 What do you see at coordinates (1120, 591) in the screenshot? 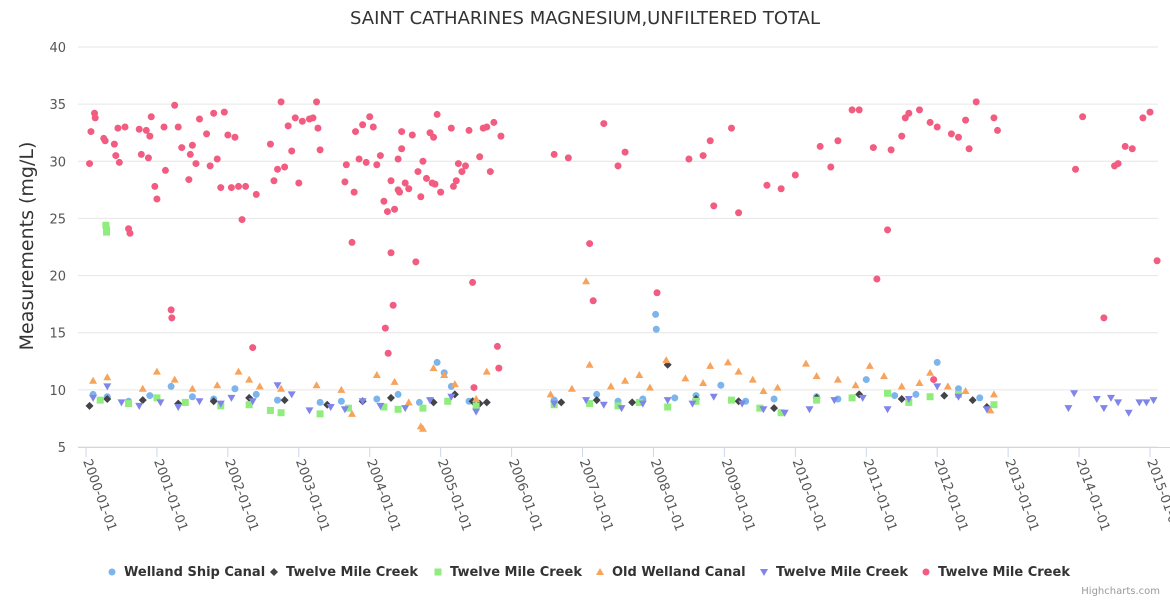
I see `credits-link: Highcharts.com` at bounding box center [1120, 591].